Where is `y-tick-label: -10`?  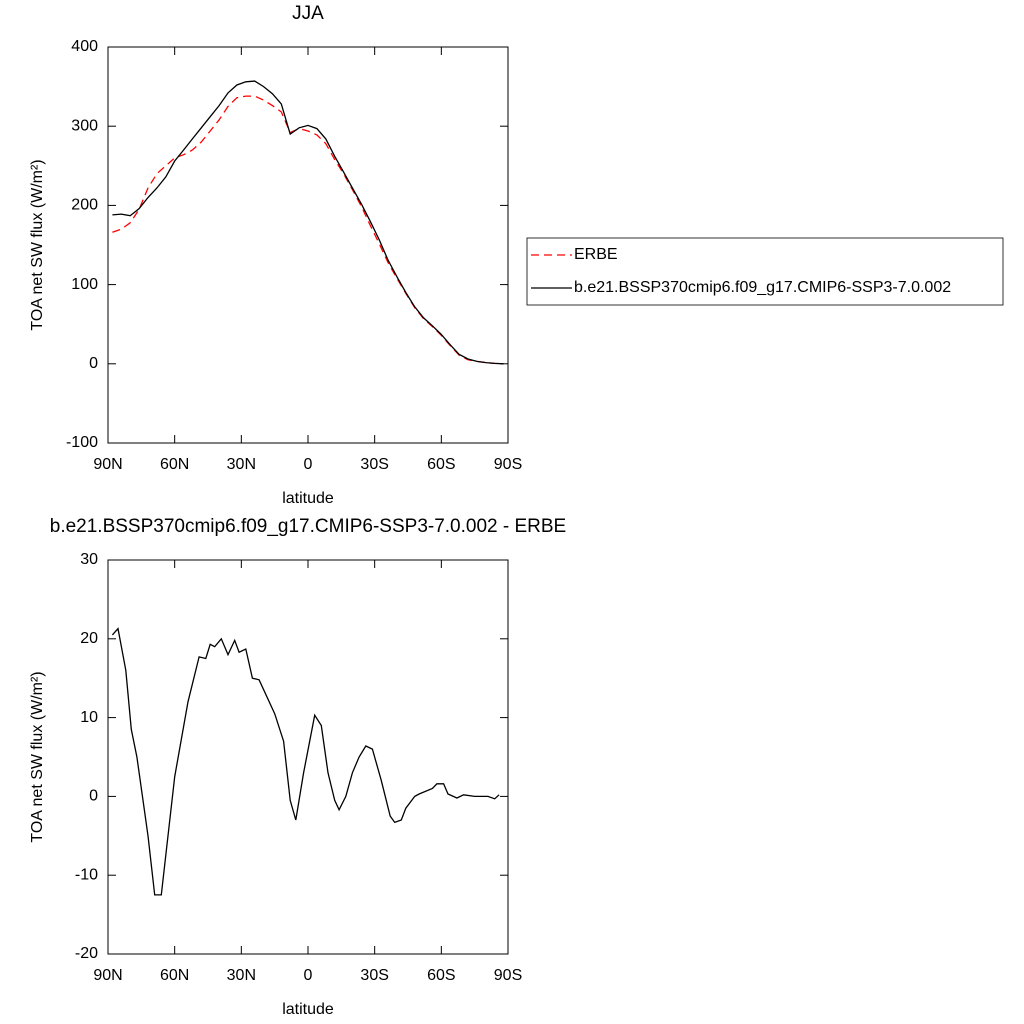 y-tick-label: -10 is located at coordinates (86, 874).